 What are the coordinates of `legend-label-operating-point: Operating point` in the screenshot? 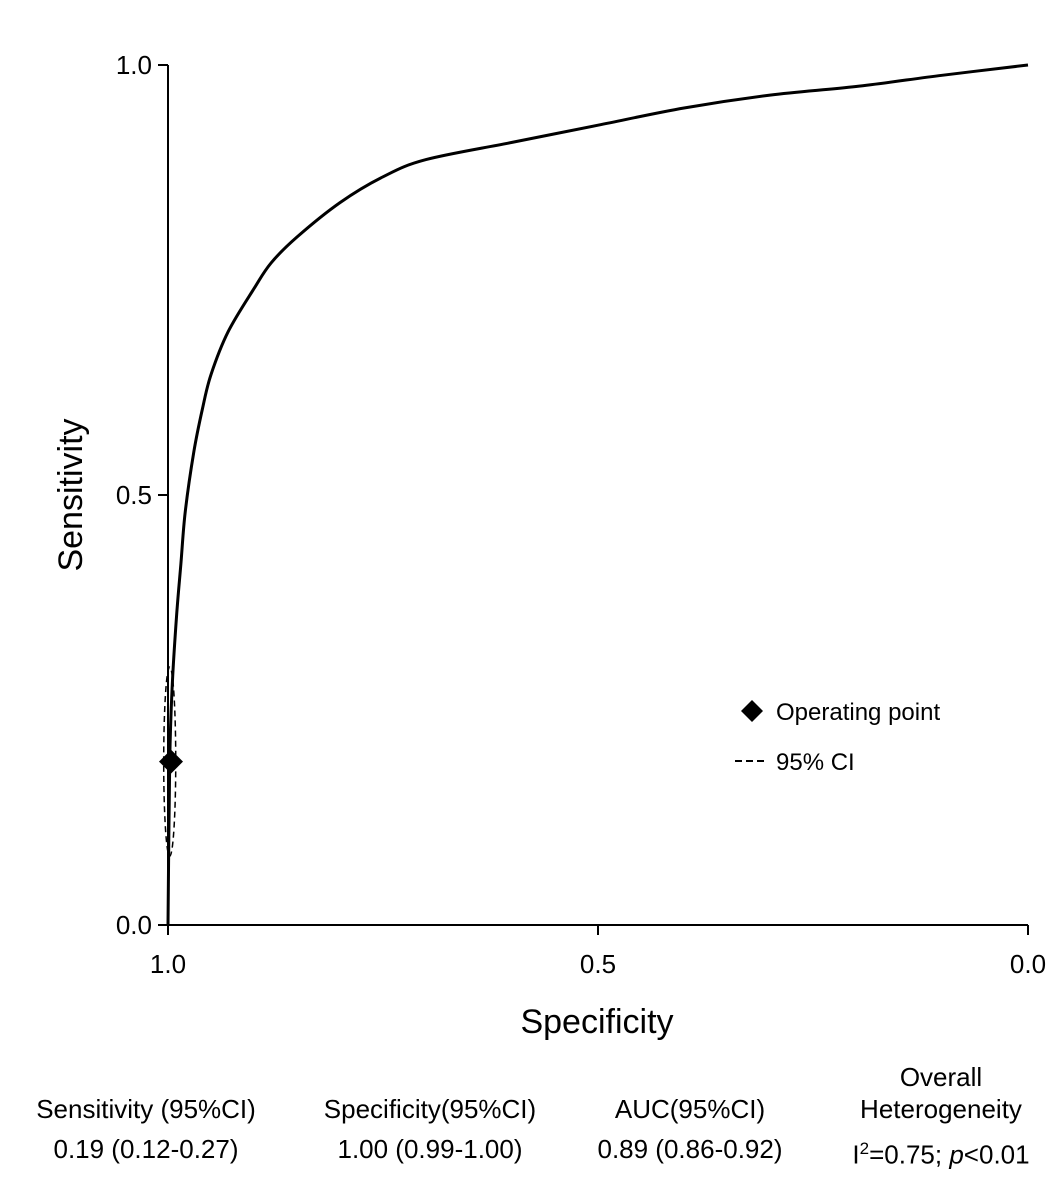 It's located at (858, 712).